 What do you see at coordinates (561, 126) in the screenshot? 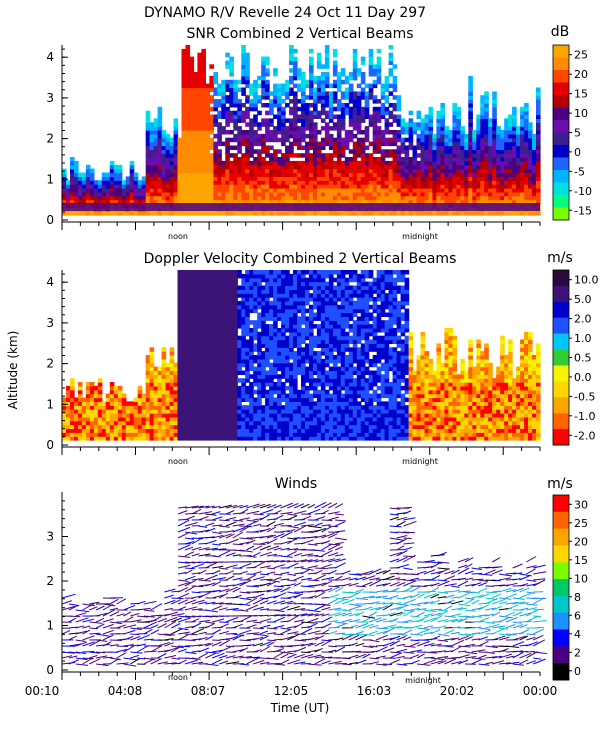
I see `colorbar-swatch` at bounding box center [561, 126].